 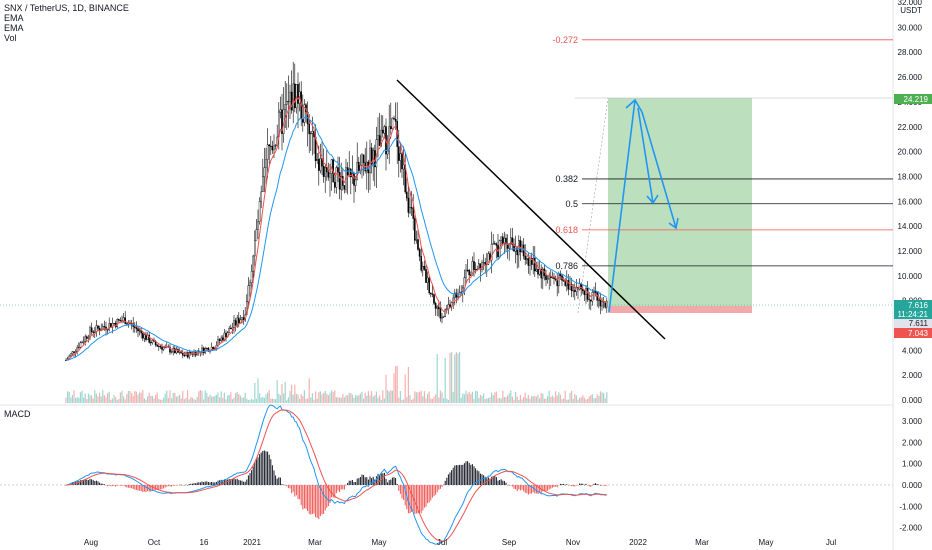 I want to click on time-axis: Aug Oct 16 2021 Mar May Jul Sep Nov 2022 Mar May Jul, so click(x=460, y=542).